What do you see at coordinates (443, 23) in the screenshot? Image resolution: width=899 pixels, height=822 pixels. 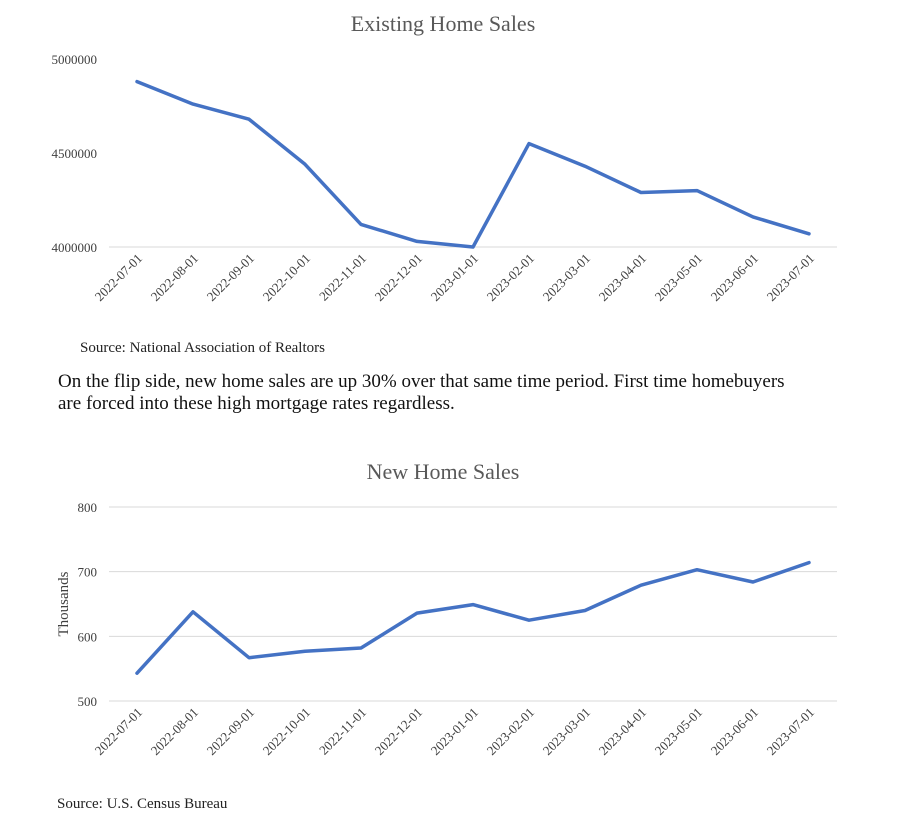 I see `chart-title: Existing Home Sales` at bounding box center [443, 23].